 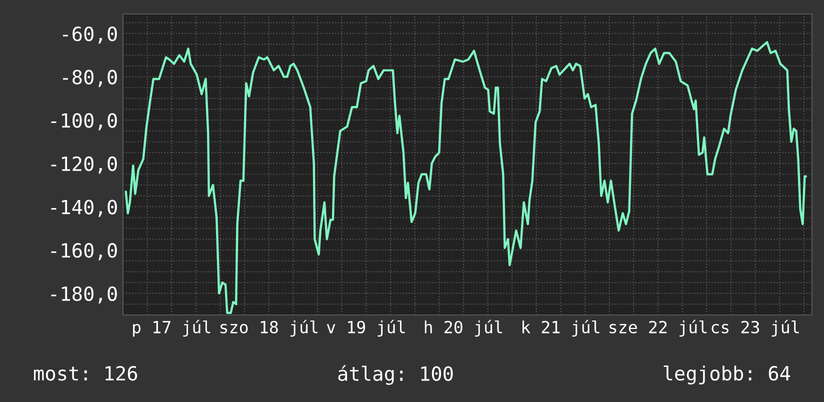 What do you see at coordinates (395, 375) in the screenshot?
I see `text: átlag: 100` at bounding box center [395, 375].